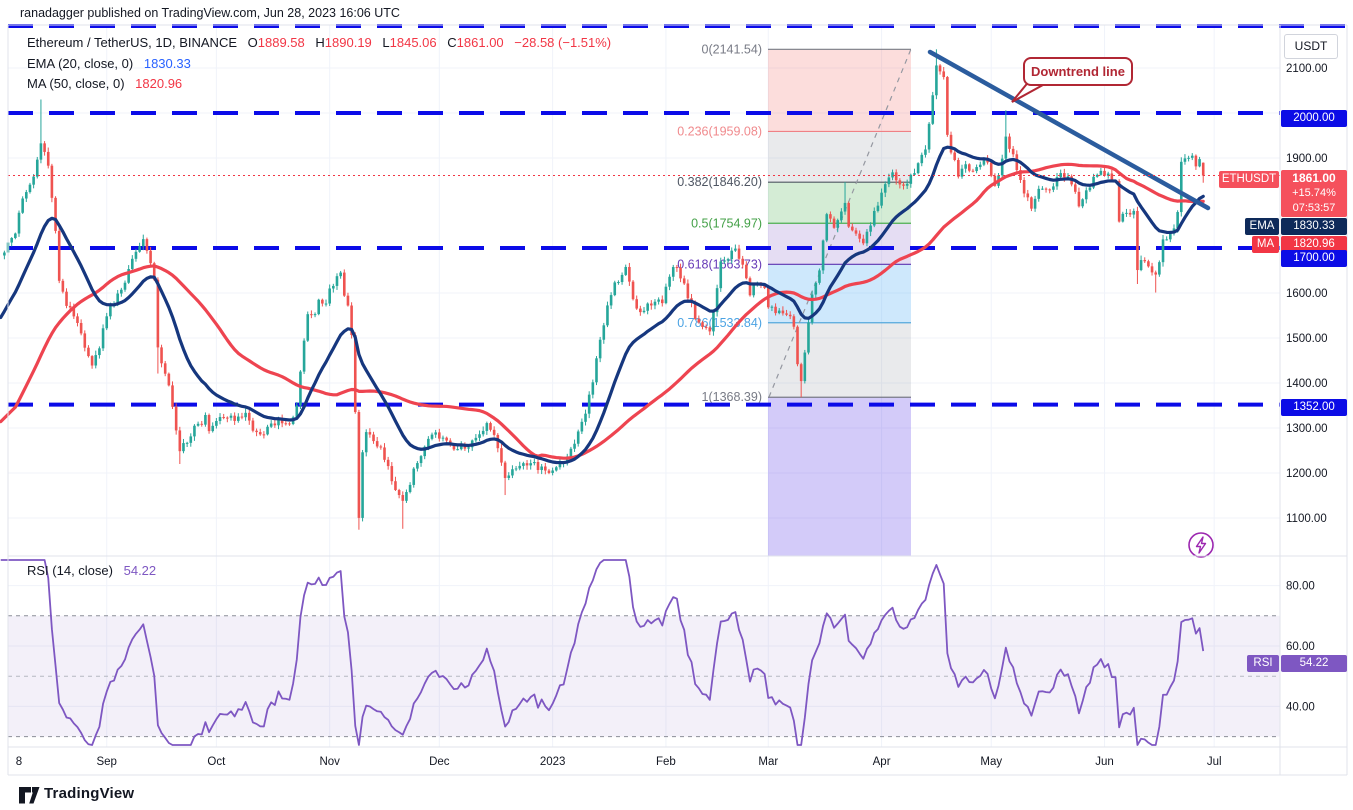 The image size is (1353, 810). I want to click on symbol-title: Ethereum / TetherUS, 1D, BINANCE, so click(132, 42).